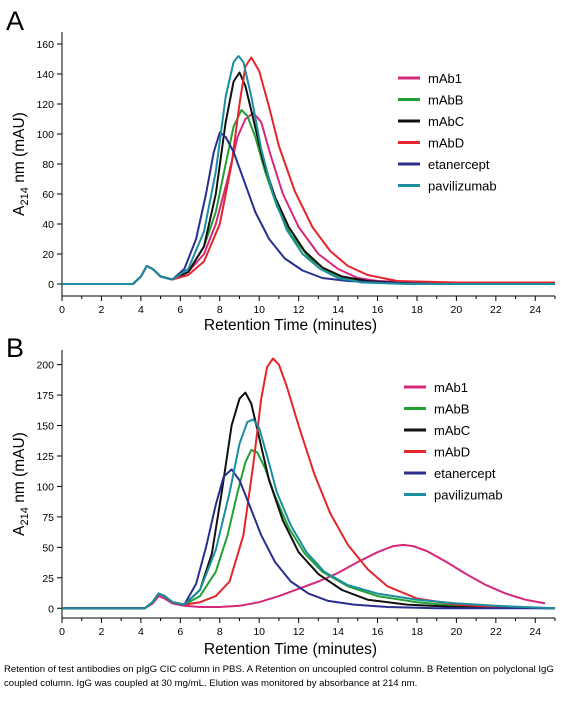  I want to click on y-tick-label: 120, so click(45, 105).